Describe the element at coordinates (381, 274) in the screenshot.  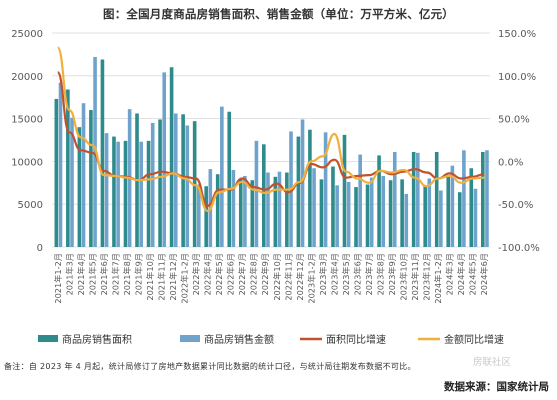
I see `x-tick-label: 2023年8月` at that location.